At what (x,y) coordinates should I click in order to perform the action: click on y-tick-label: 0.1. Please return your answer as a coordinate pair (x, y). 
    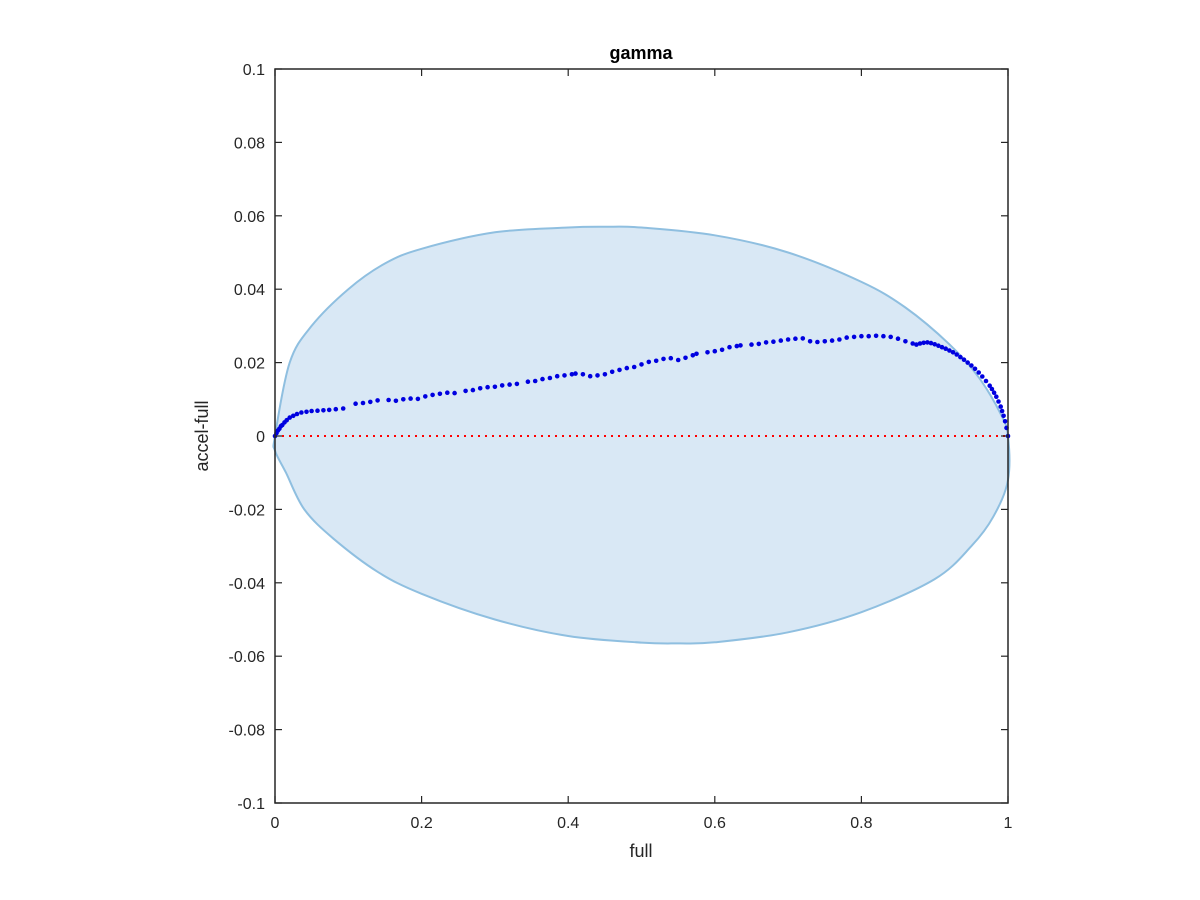
    Looking at the image, I should click on (254, 70).